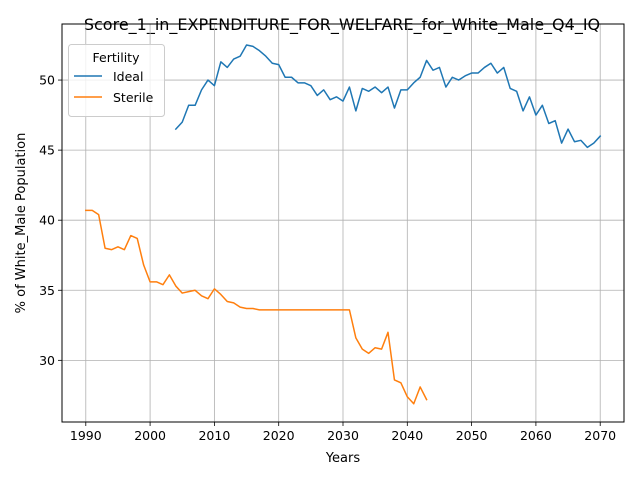 This screenshot has height=480, width=640. I want to click on y-tick-label: 30, so click(47, 360).